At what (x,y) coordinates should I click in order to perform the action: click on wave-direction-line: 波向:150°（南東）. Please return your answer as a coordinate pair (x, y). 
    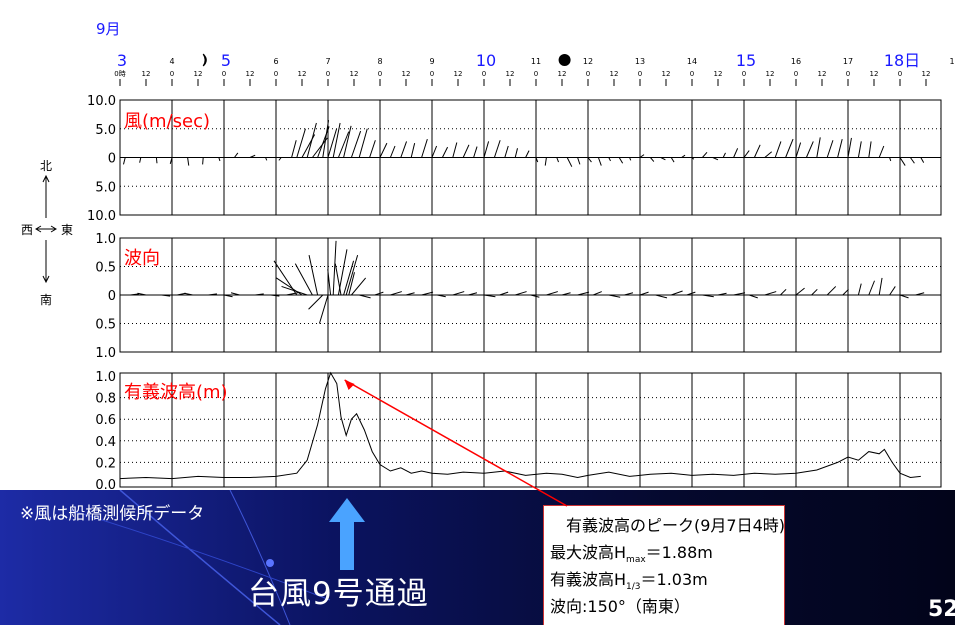
    Looking at the image, I should click on (620, 606).